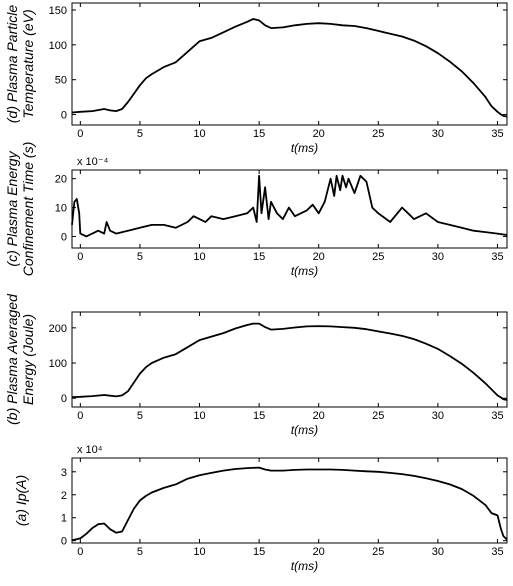 This screenshot has width=513, height=586. What do you see at coordinates (64, 496) in the screenshot?
I see `y-tick-label: 2` at bounding box center [64, 496].